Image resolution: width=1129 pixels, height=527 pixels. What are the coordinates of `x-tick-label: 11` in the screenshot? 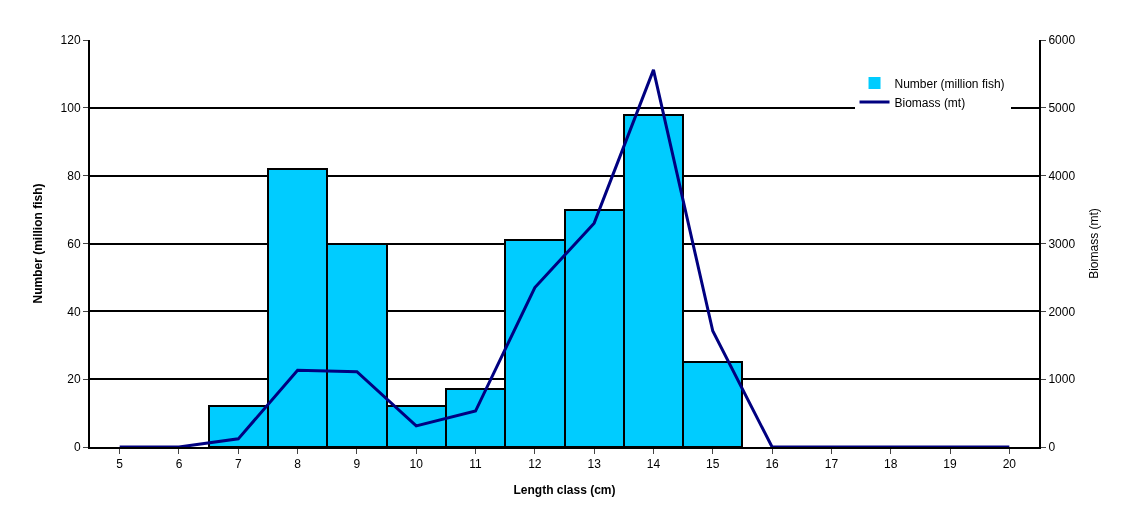 It's located at (476, 464).